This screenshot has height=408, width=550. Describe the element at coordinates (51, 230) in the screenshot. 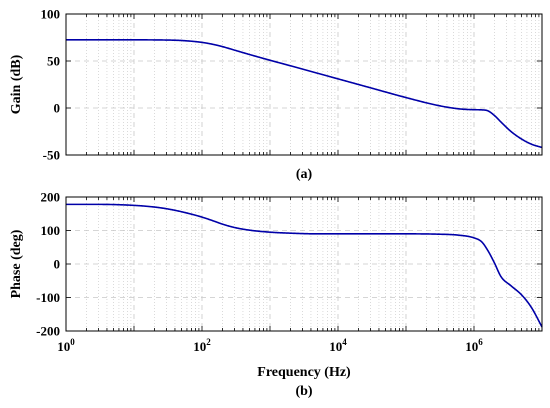

I see `phase-y-tick-label: 100` at that location.